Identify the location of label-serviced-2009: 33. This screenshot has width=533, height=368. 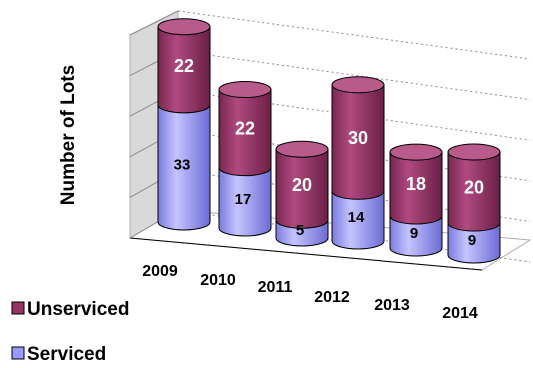
(182, 164).